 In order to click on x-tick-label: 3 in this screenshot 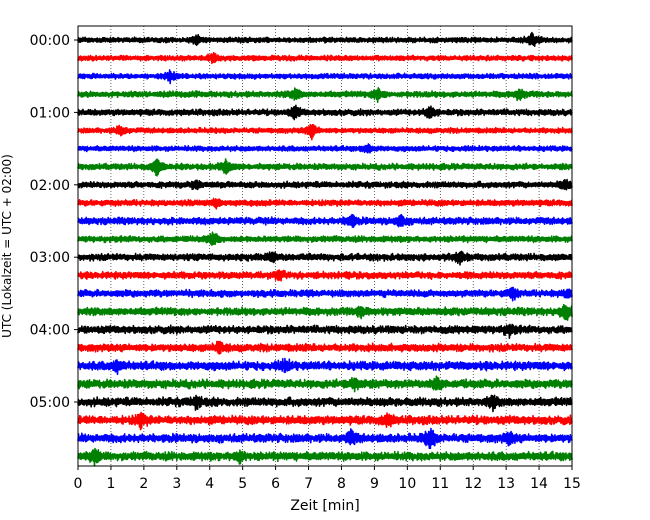, I will do `click(176, 484)`.